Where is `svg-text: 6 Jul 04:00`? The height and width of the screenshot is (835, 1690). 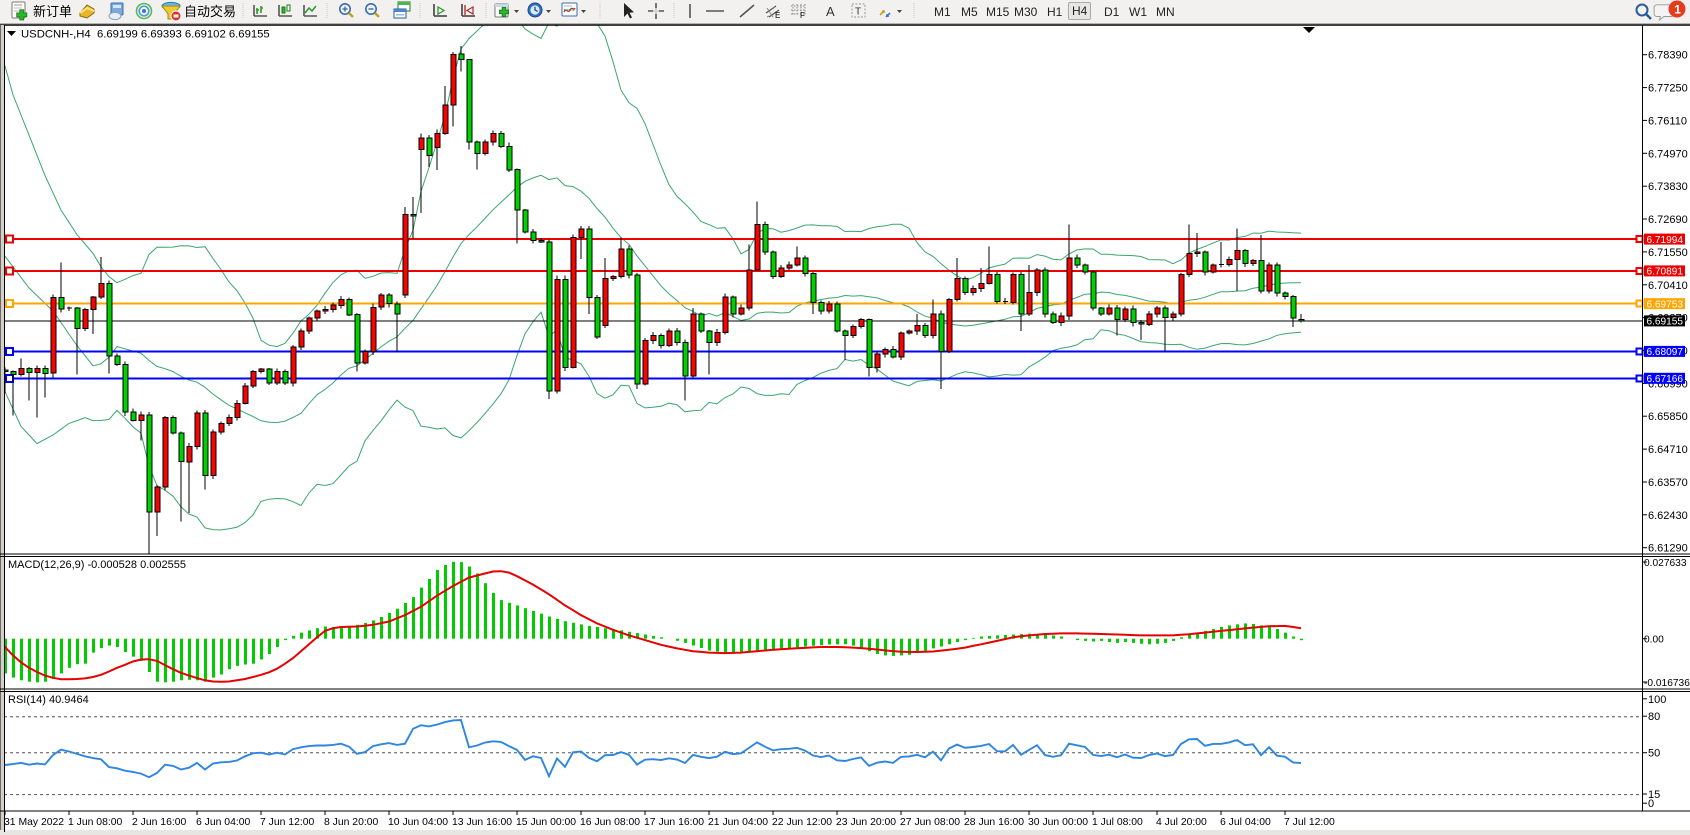 svg-text: 6 Jul 04:00 is located at coordinates (1245, 822).